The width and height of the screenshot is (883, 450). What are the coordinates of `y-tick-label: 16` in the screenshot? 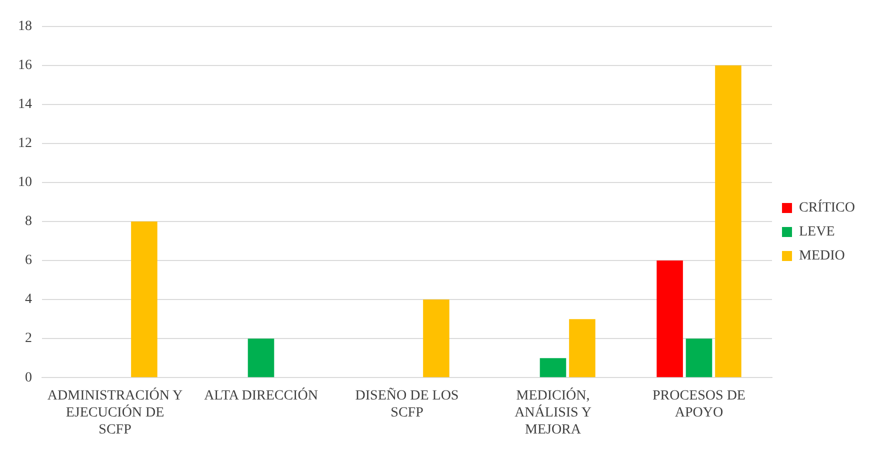 It's located at (25, 66).